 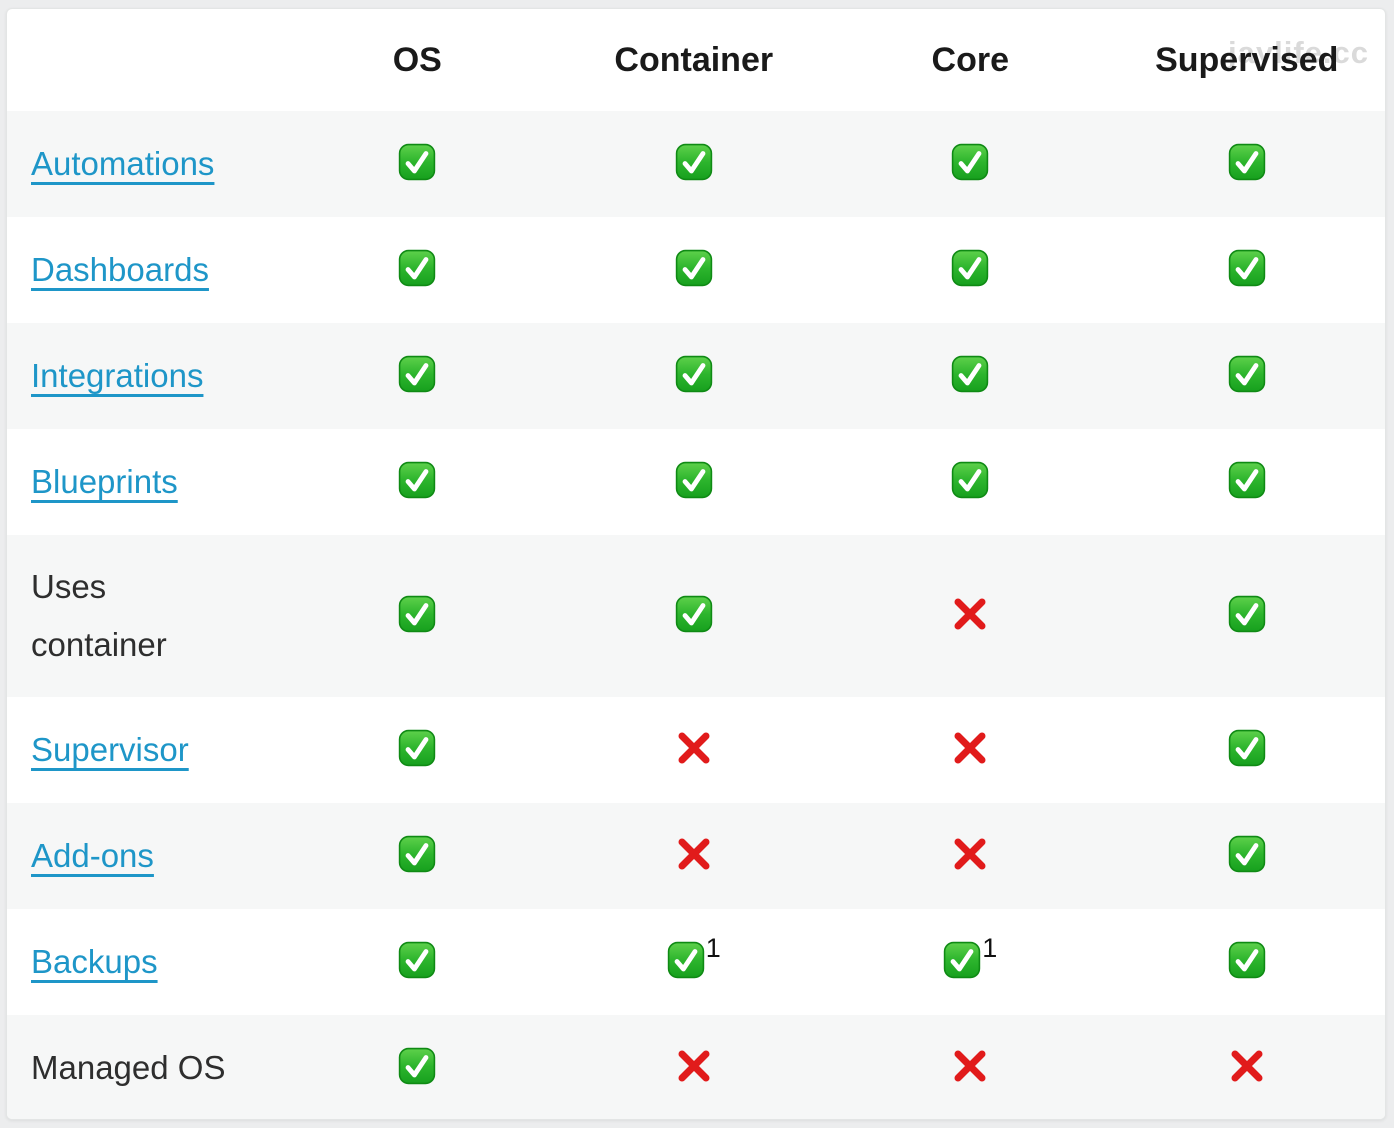 I want to click on blueprints-link: Blueprints, so click(x=104, y=482).